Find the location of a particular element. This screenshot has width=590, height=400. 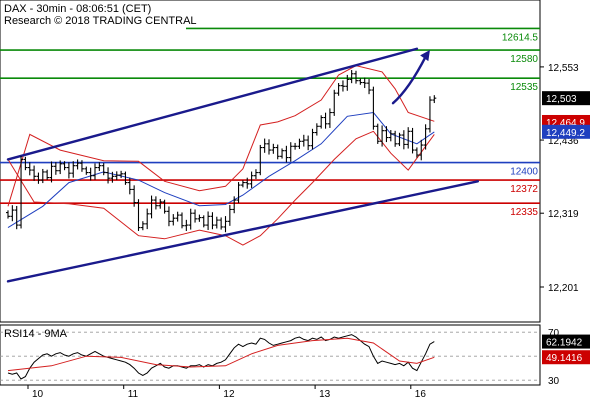

level-label-0: 12614.5 is located at coordinates (520, 37).